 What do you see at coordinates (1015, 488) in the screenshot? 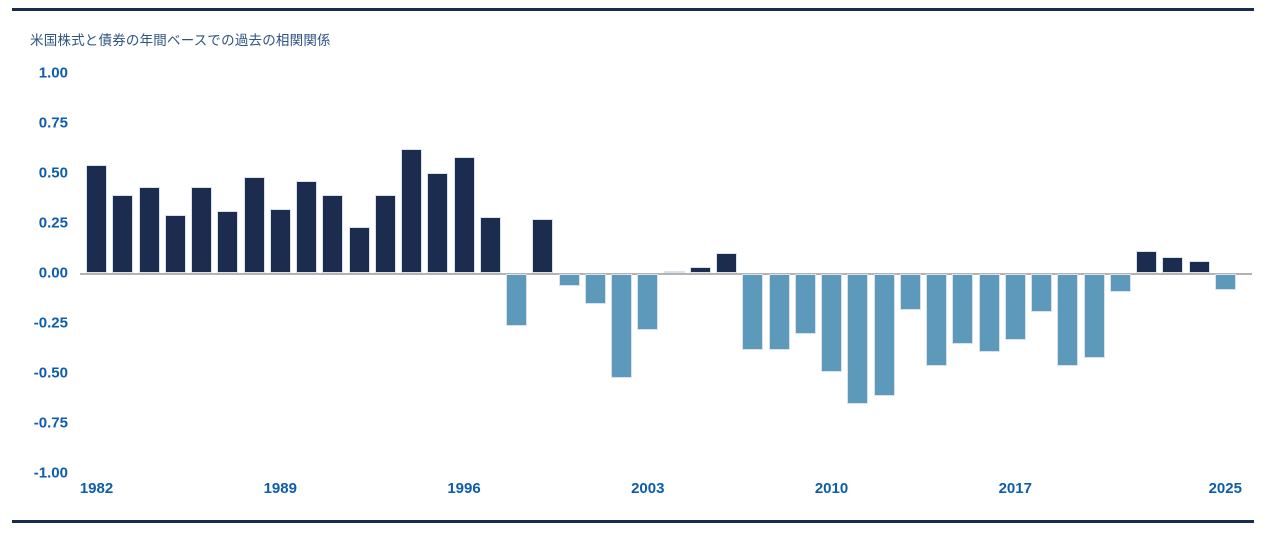
I see `x-axis-label: 2017` at bounding box center [1015, 488].